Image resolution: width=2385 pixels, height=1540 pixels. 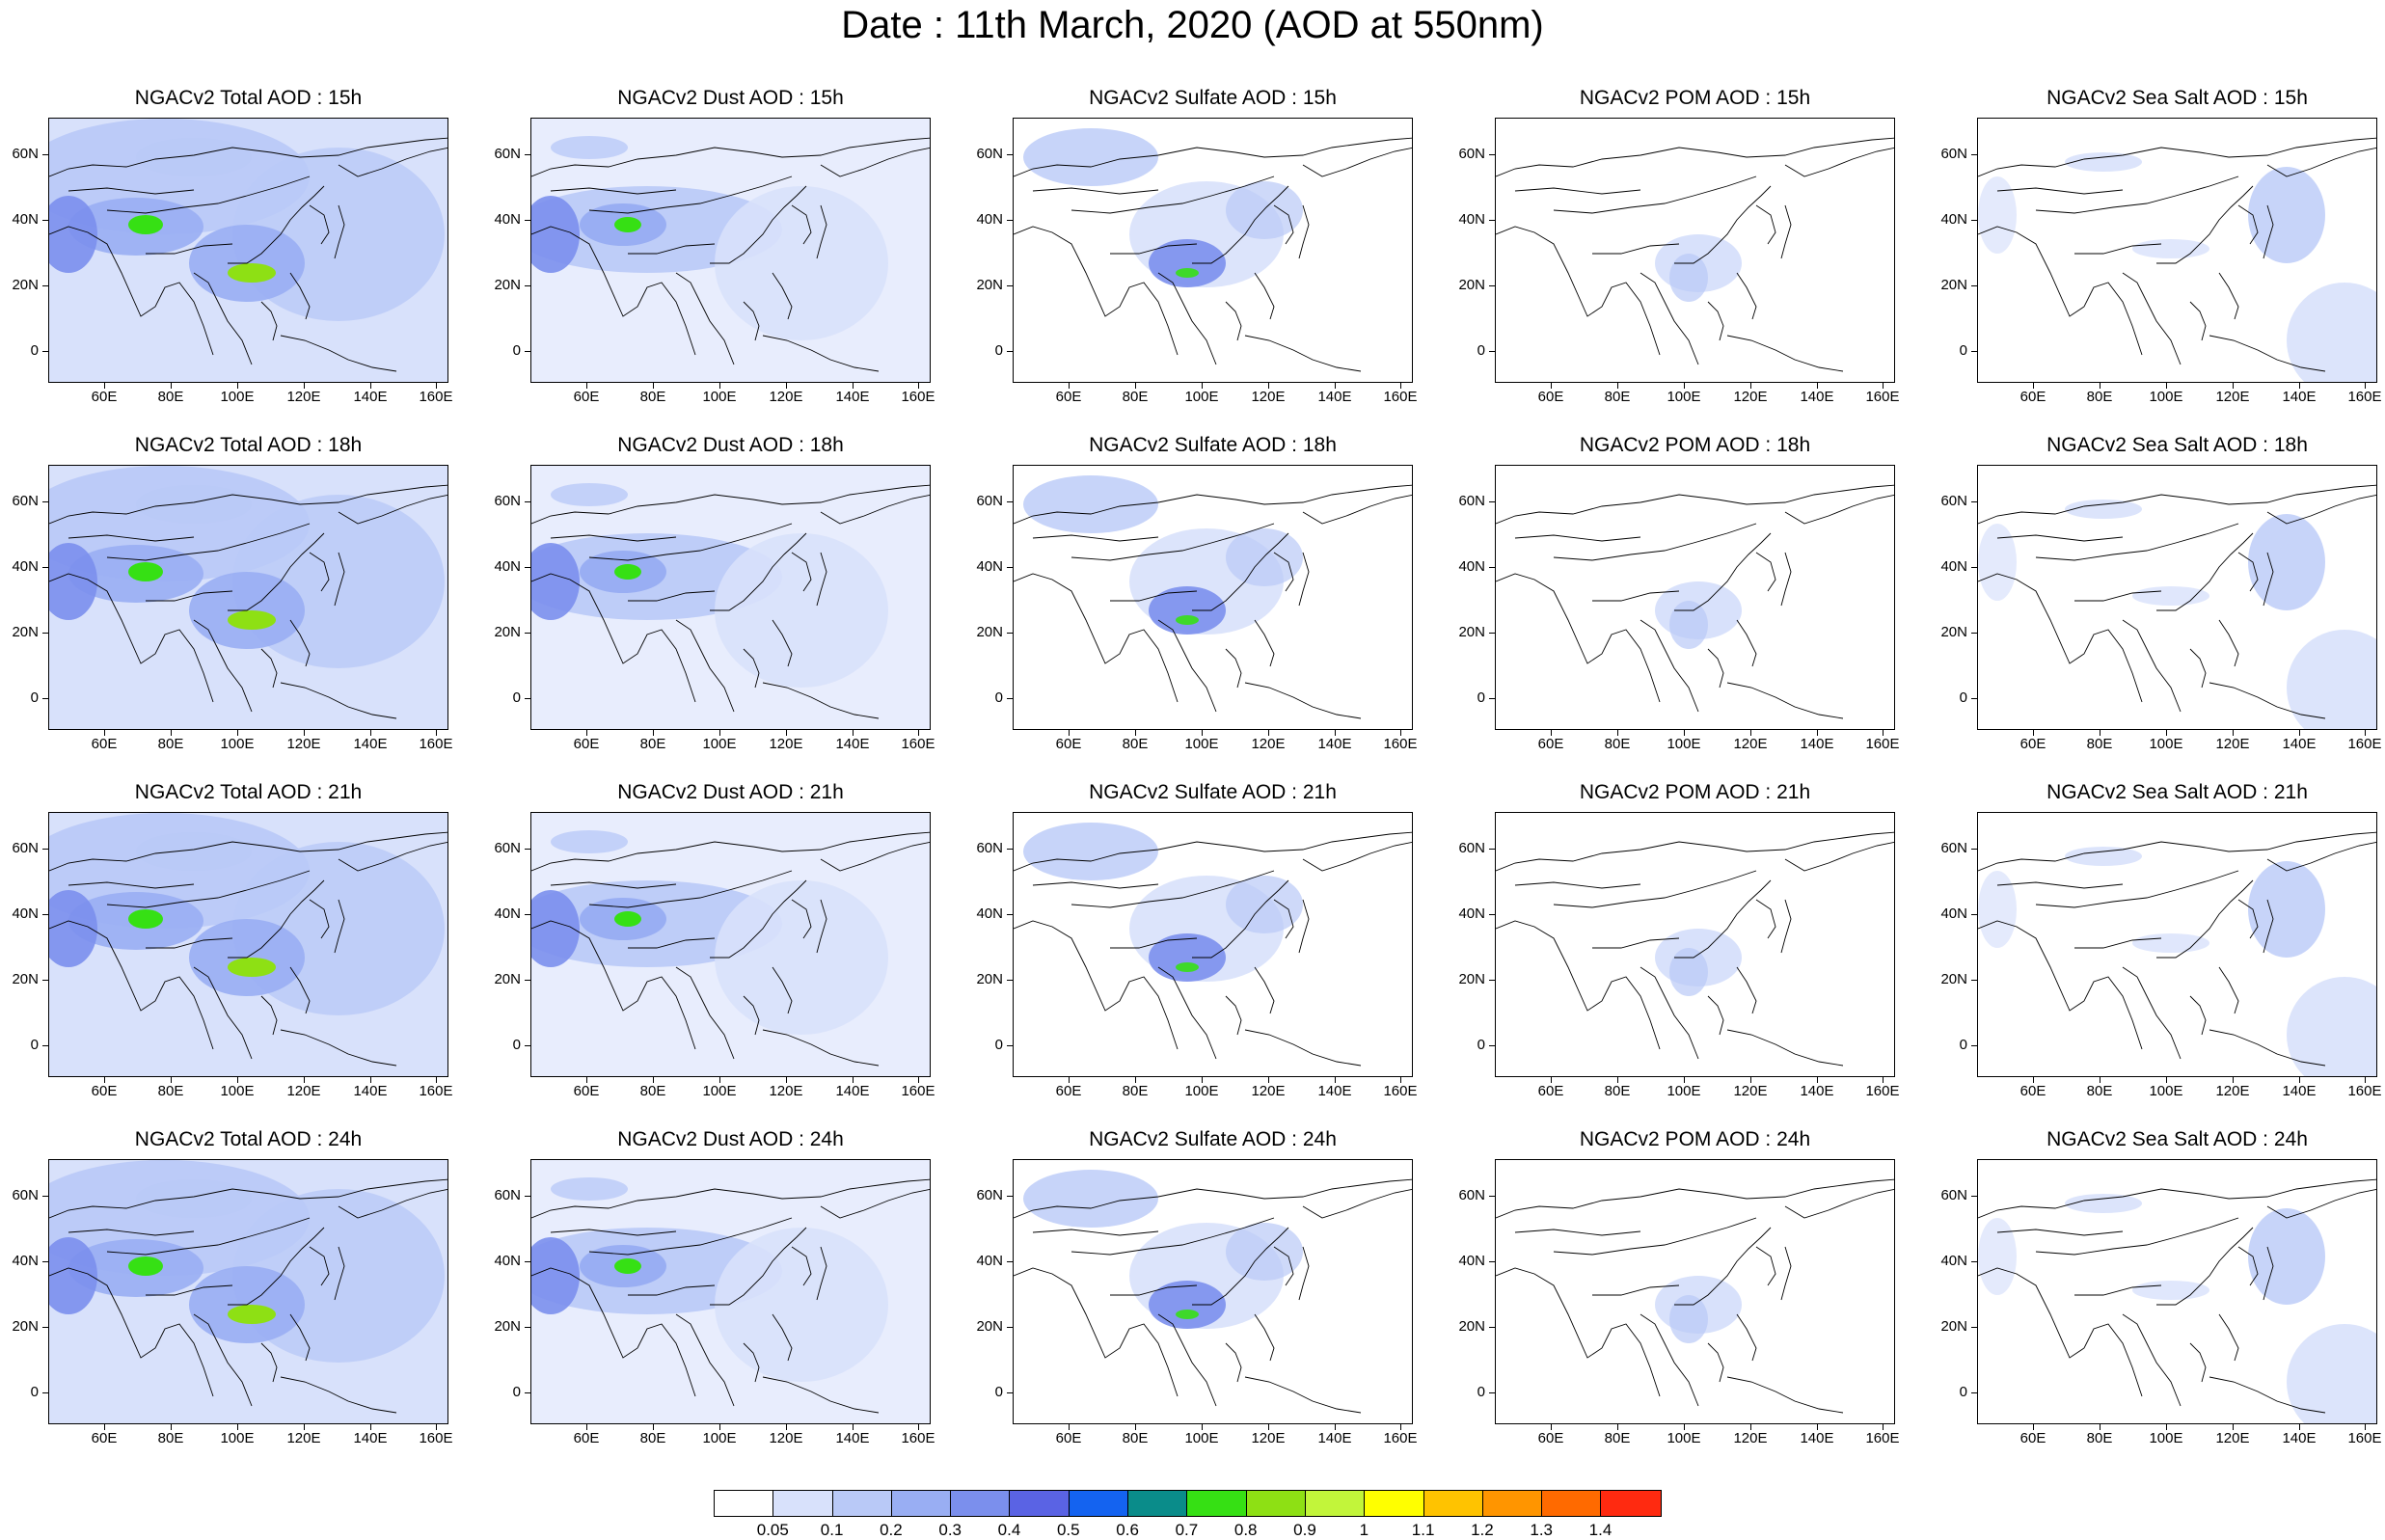 I want to click on colorbar-label: 1.3, so click(x=1542, y=1530).